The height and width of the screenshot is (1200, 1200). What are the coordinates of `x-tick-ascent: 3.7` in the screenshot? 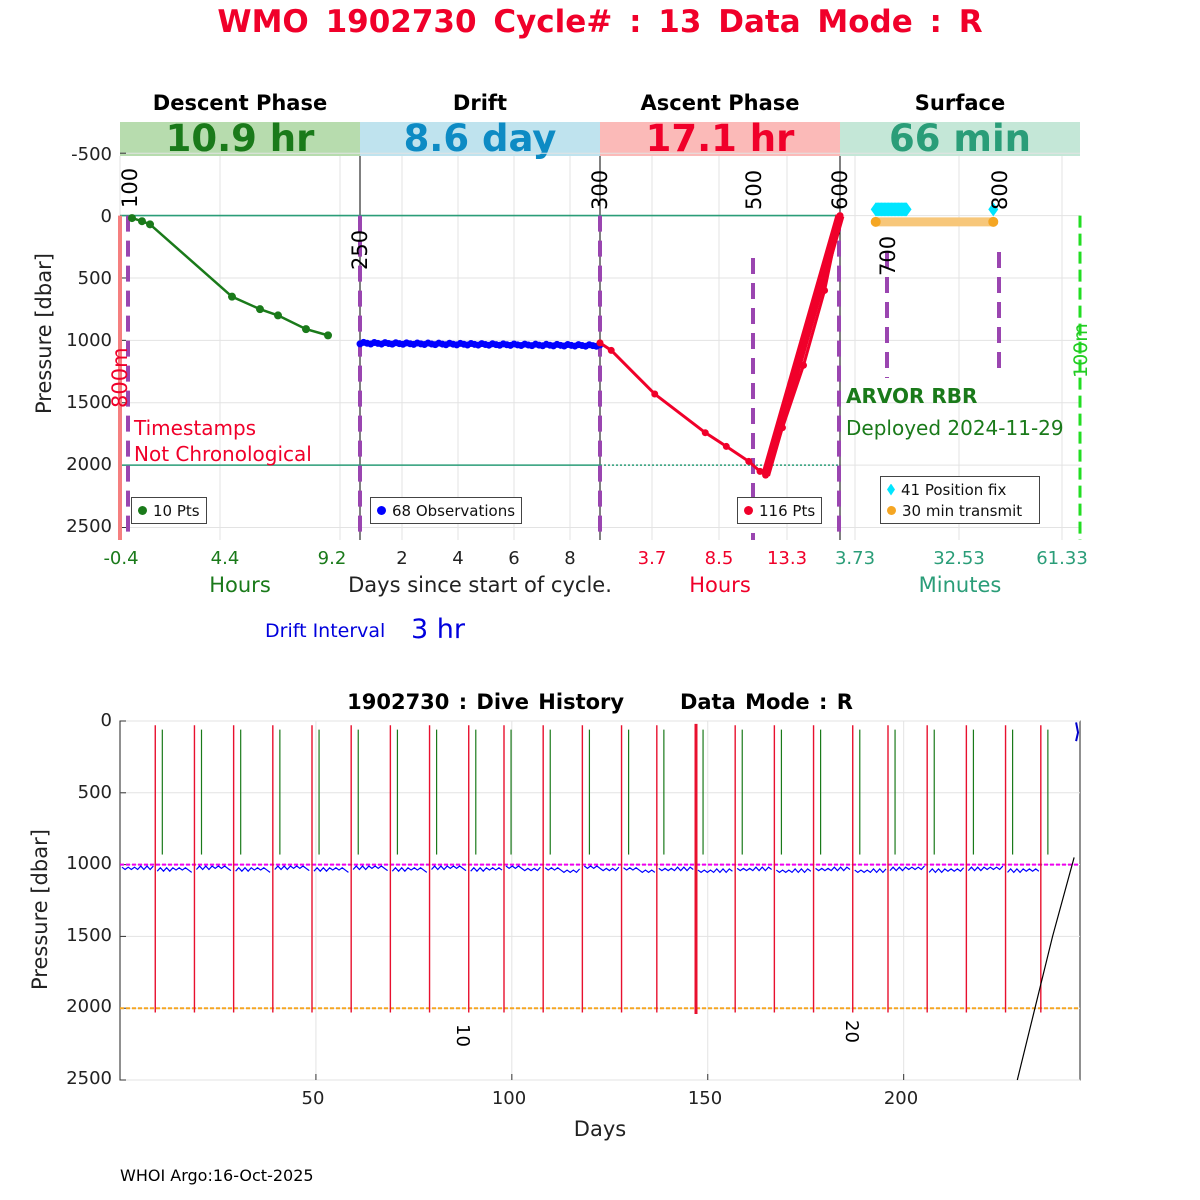 It's located at (652, 558).